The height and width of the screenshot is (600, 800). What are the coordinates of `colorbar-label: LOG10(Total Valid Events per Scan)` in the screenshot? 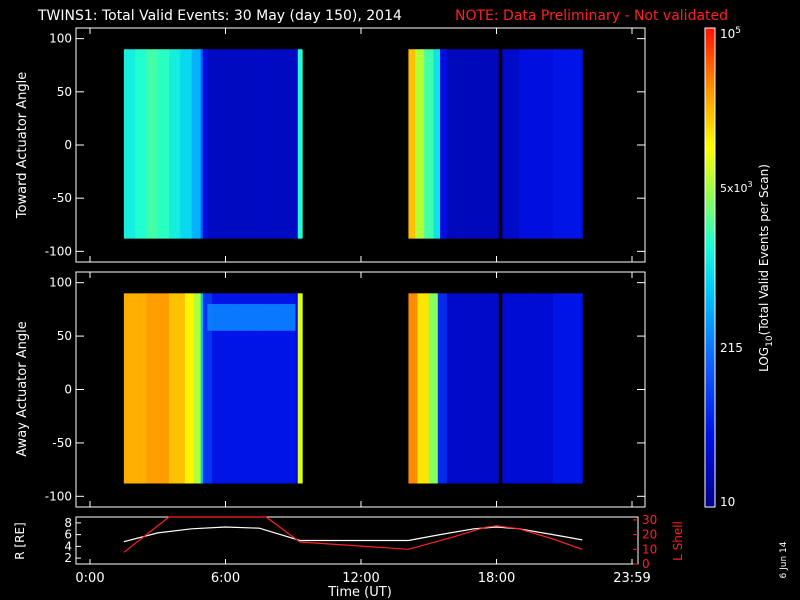 It's located at (766, 268).